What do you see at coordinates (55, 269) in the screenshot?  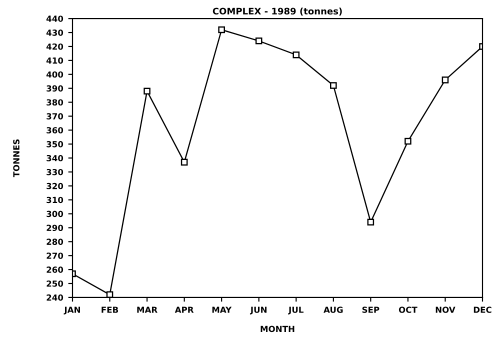 I see `y-tick-label: 260` at bounding box center [55, 269].